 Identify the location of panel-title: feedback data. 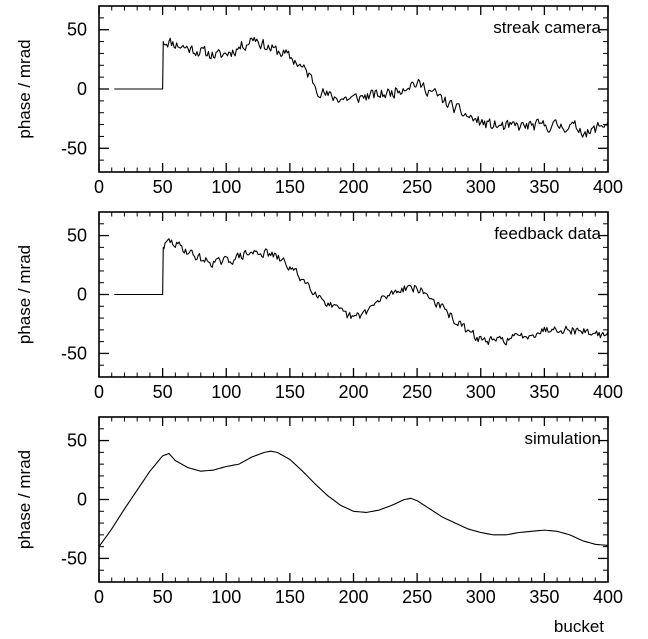
(547, 233).